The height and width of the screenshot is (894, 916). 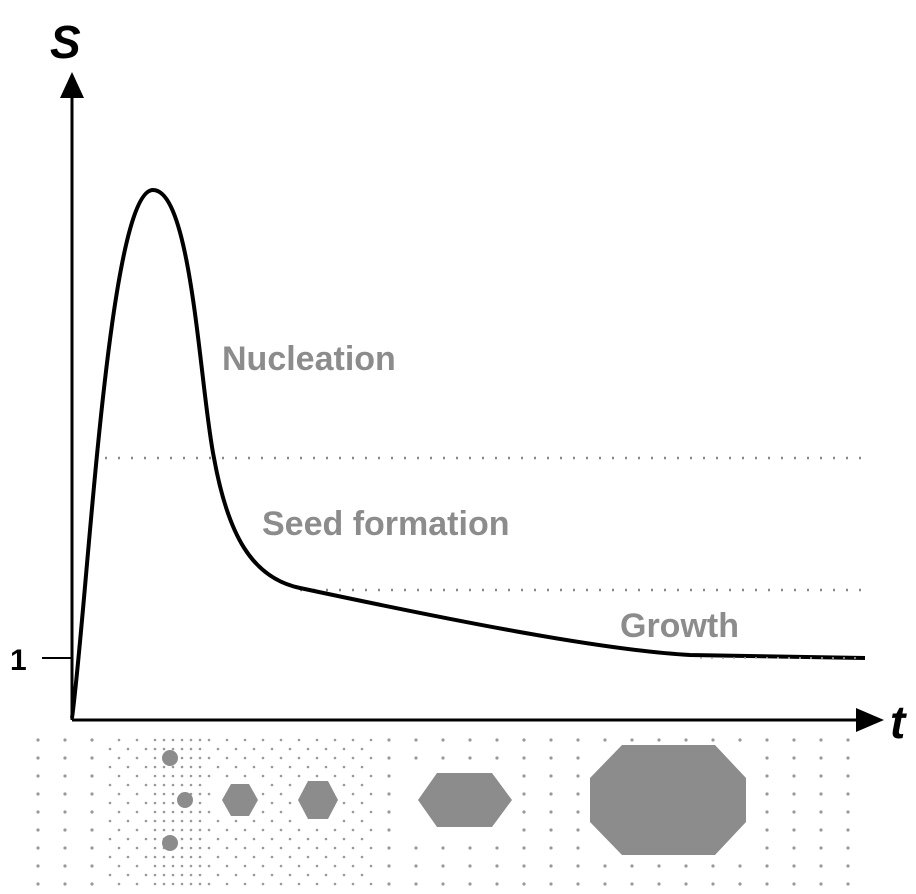 I want to click on monomer-dots, so click(x=443, y=812).